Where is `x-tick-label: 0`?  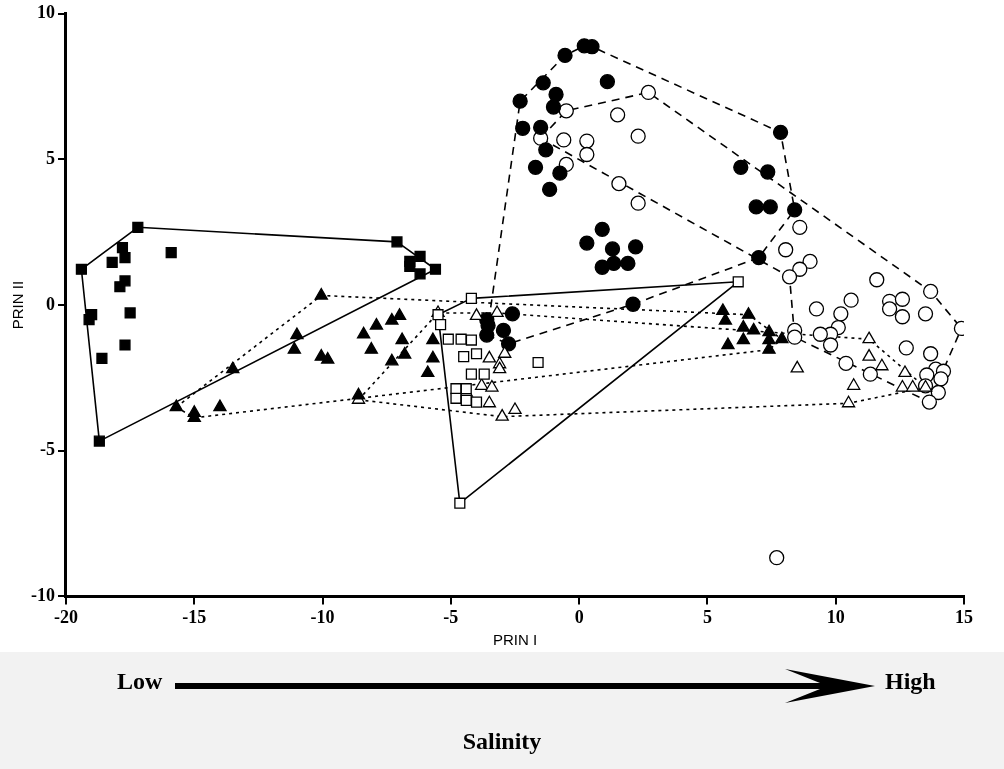 x-tick-label: 0 is located at coordinates (579, 616).